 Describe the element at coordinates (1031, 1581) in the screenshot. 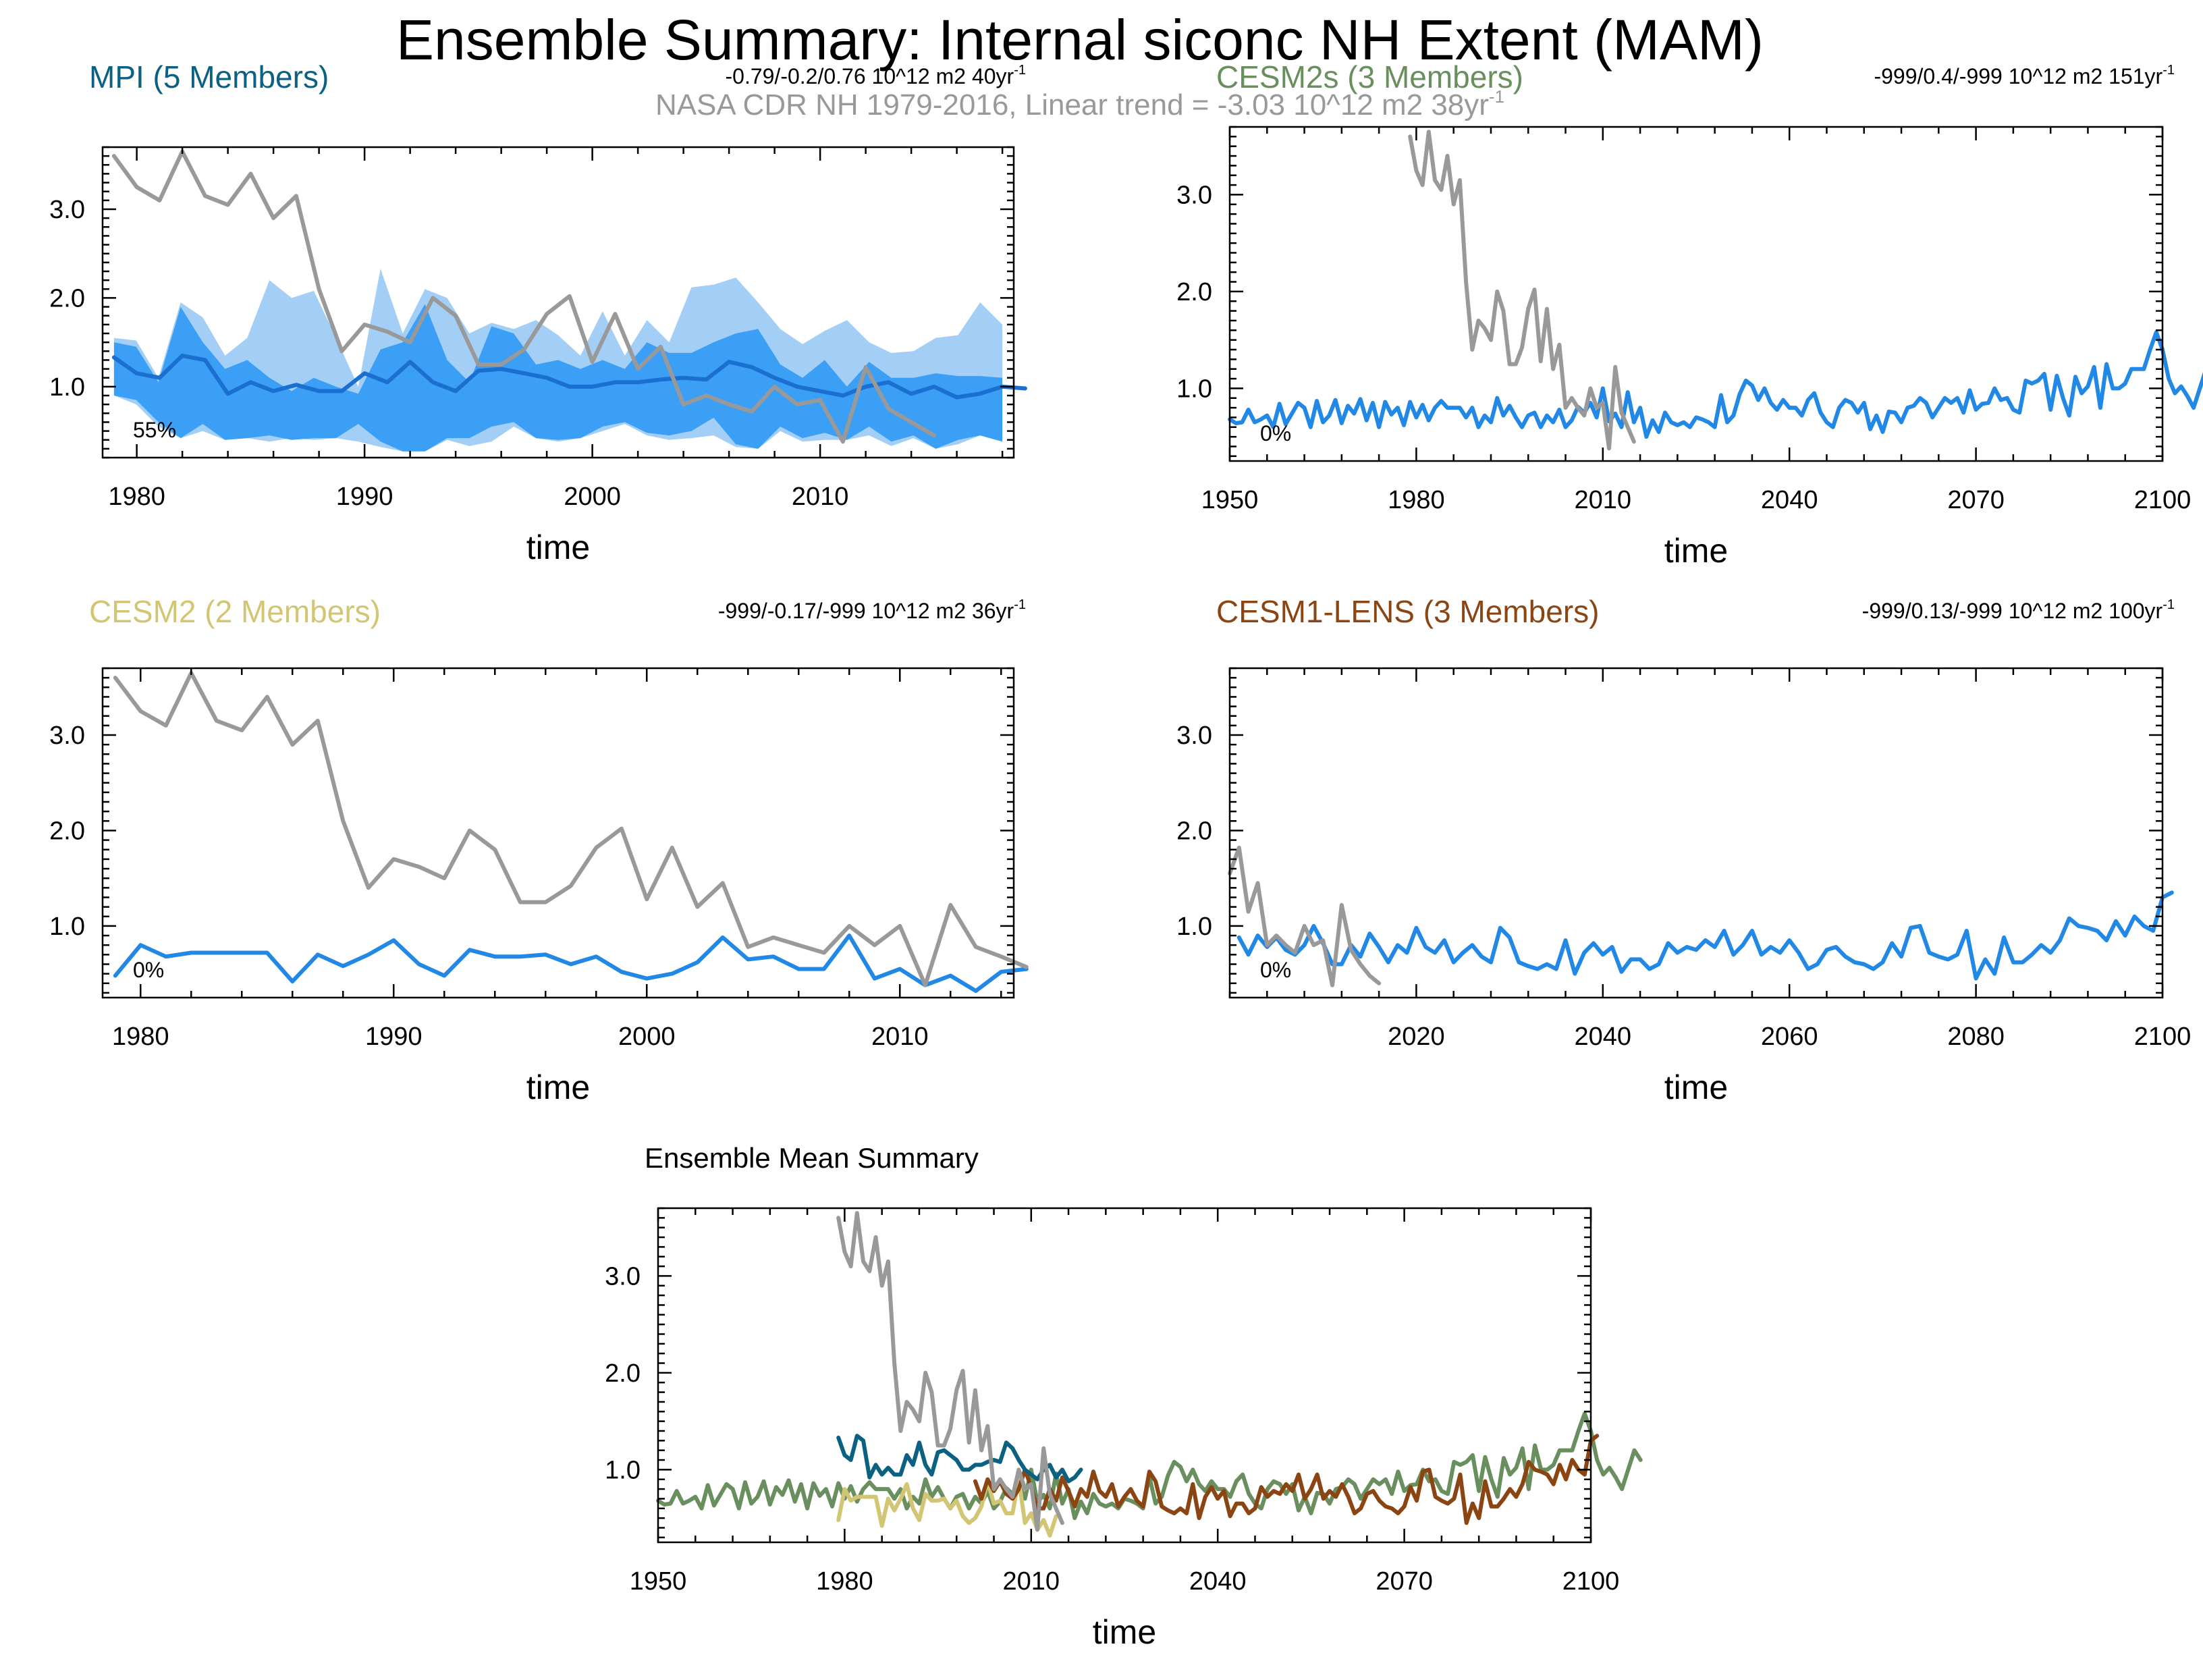

I see `summary-xtick-label: 2010` at that location.